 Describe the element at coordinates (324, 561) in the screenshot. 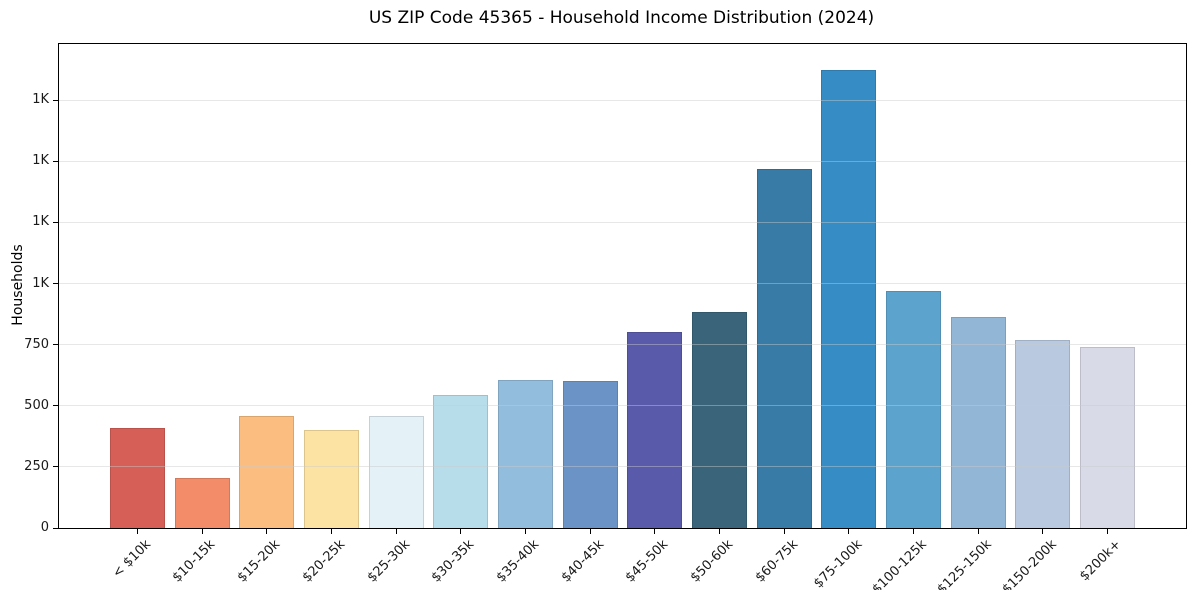

I see `x-tick-label: $20-25k` at that location.